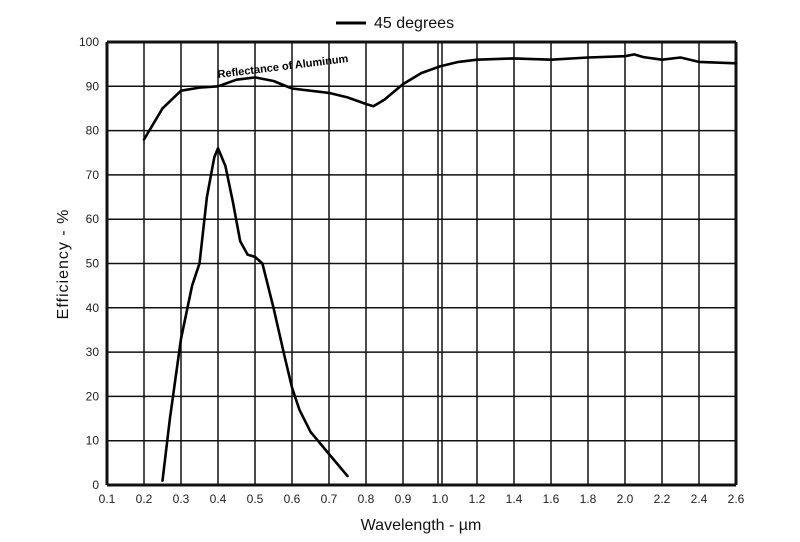 Image resolution: width=800 pixels, height=542 pixels. I want to click on series-line-reflectance-of-aluminum, so click(440, 97).